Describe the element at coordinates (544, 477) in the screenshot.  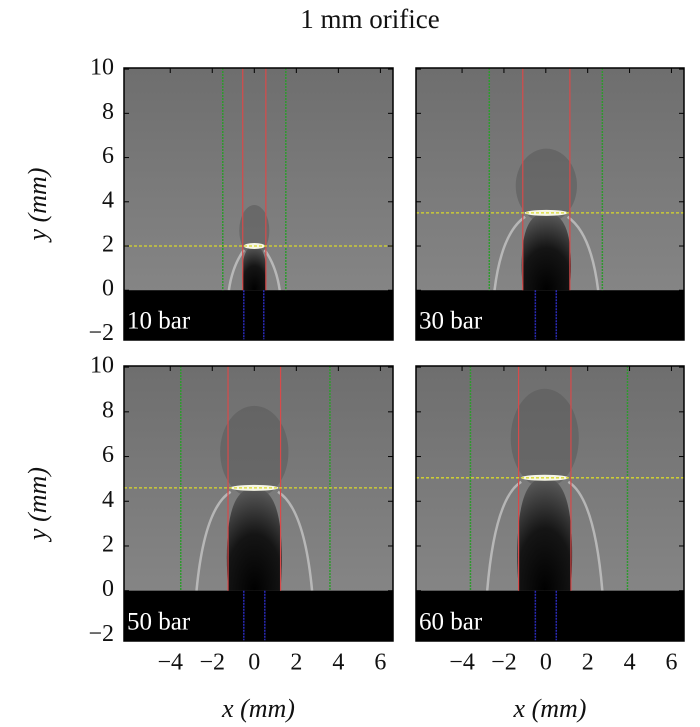
I see `front` at that location.